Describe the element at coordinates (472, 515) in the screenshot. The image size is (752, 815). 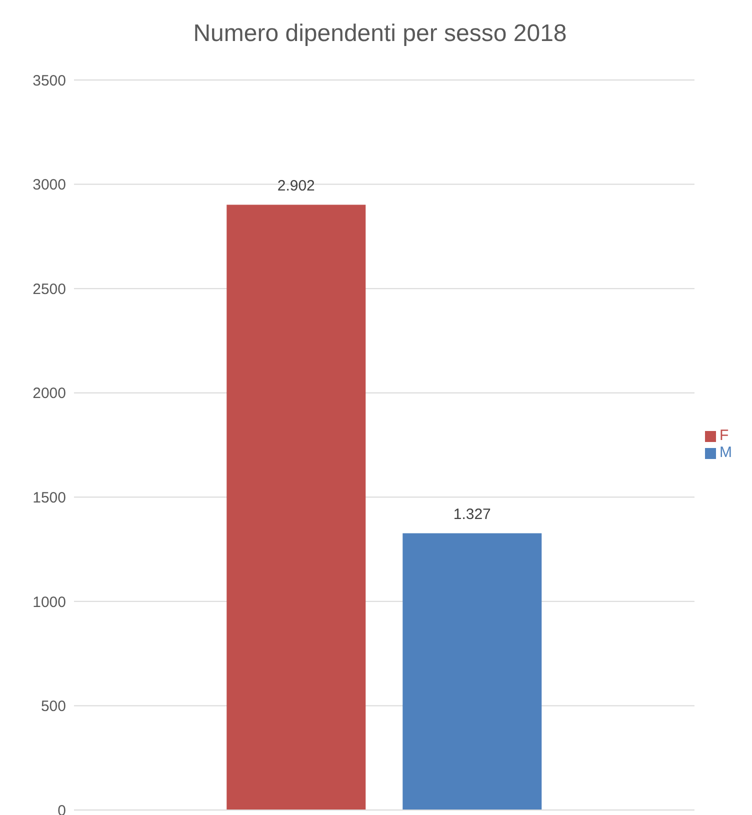
I see `data-label: 1.327` at that location.